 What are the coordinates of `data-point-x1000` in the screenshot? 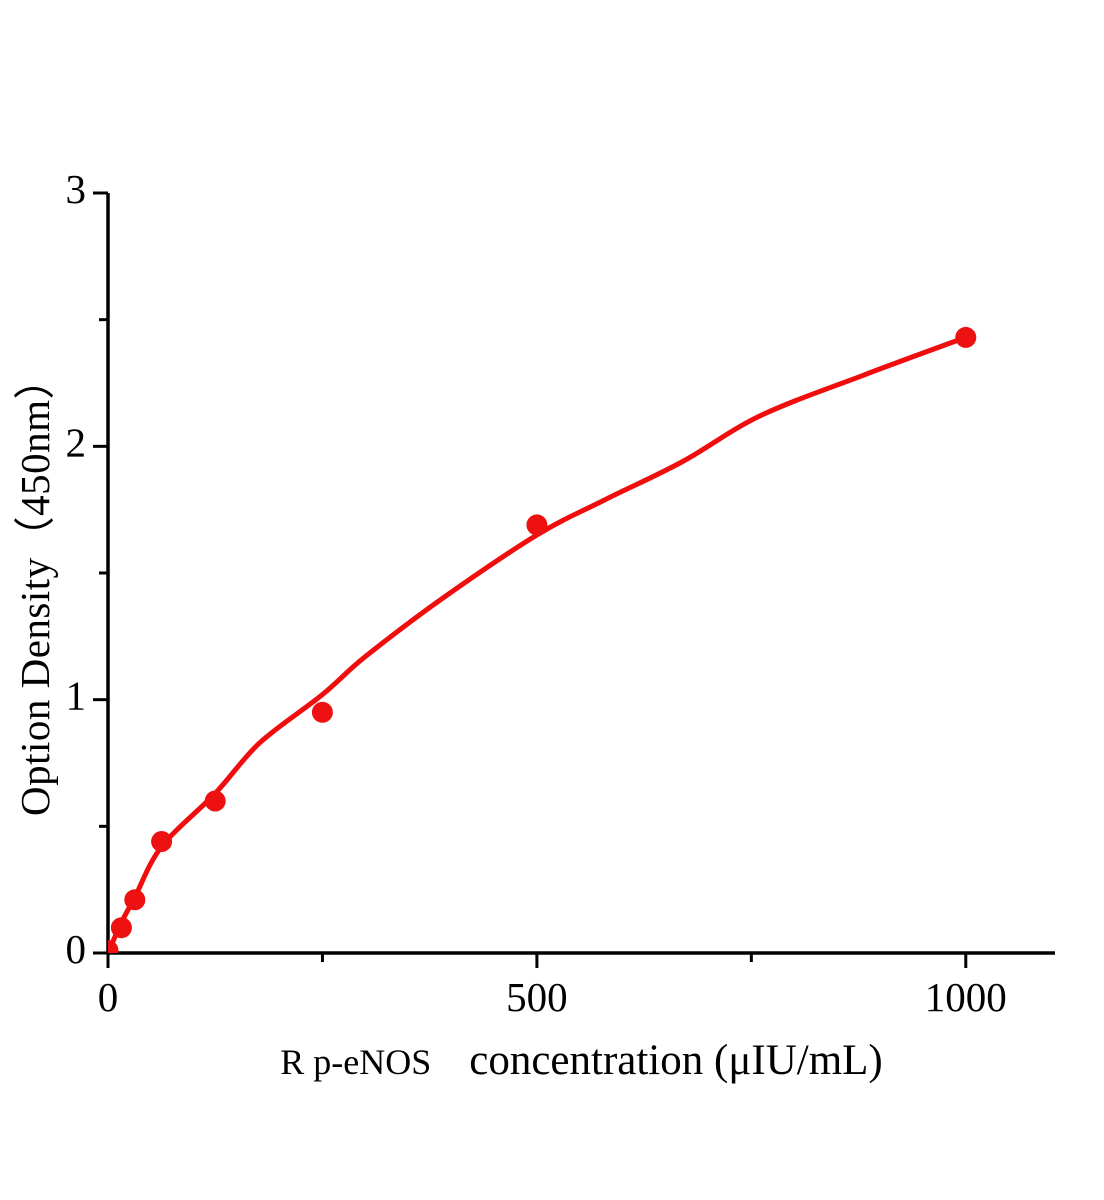 It's located at (966, 337).